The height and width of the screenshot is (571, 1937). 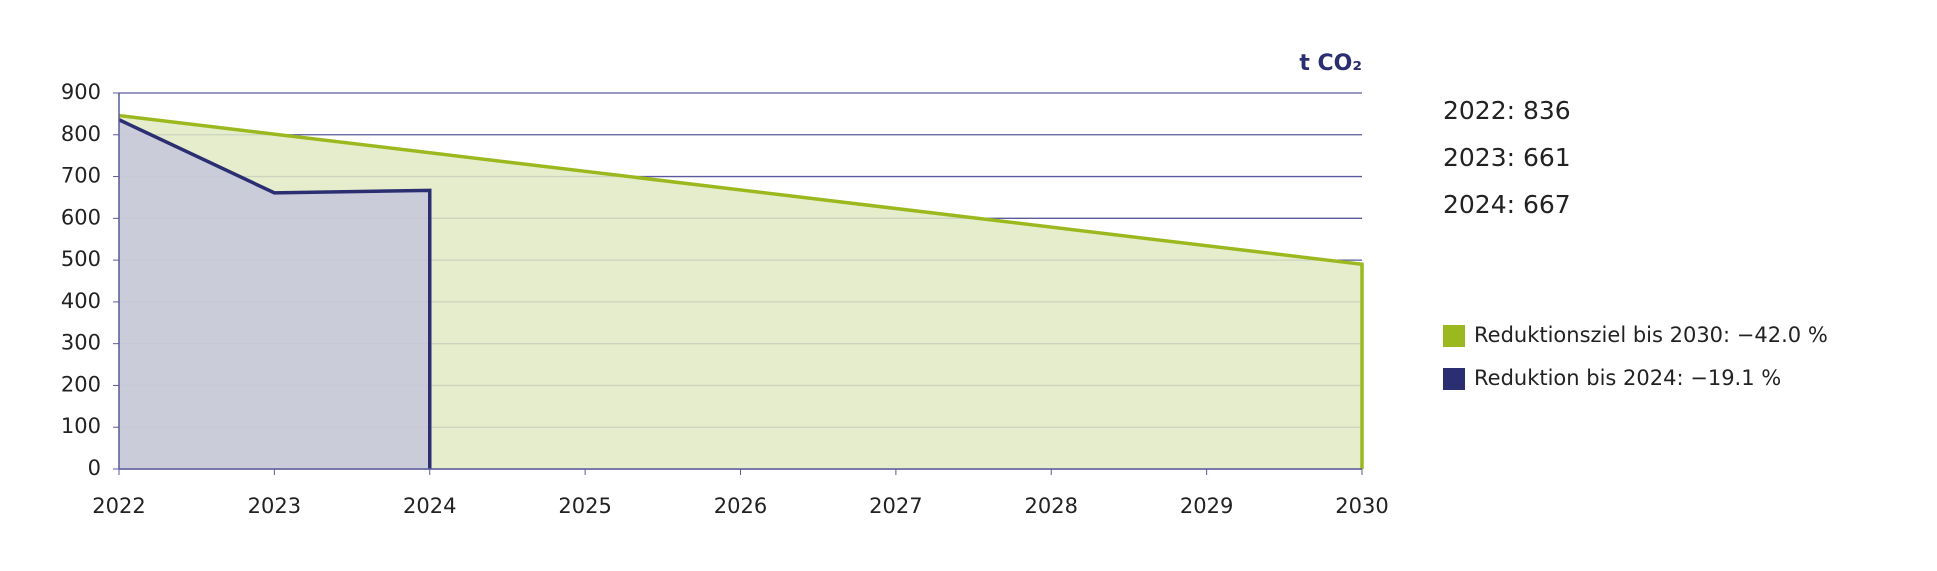 I want to click on x-tick-label: 2025, so click(x=584, y=506).